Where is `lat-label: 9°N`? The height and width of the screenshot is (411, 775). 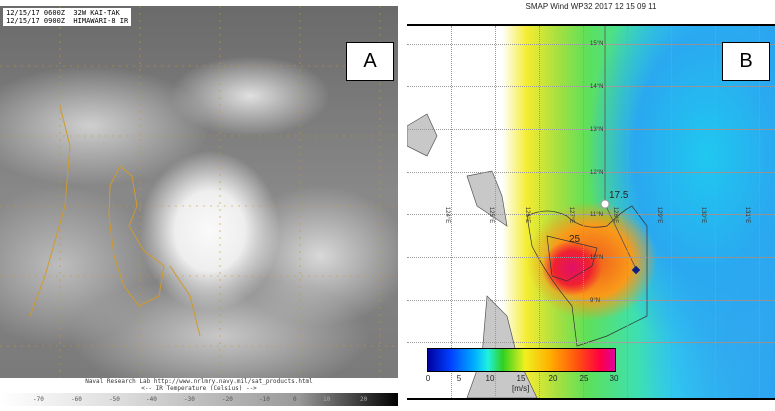
lat-label: 9°N is located at coordinates (595, 301).